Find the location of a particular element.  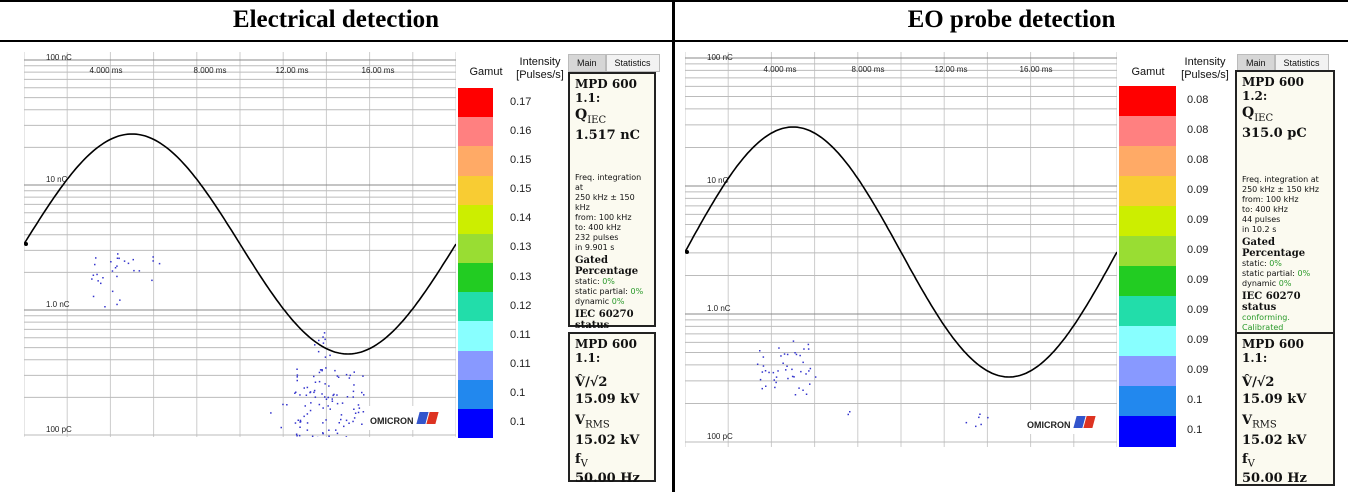

freq-info-line: in 10.2 s is located at coordinates (1259, 229).